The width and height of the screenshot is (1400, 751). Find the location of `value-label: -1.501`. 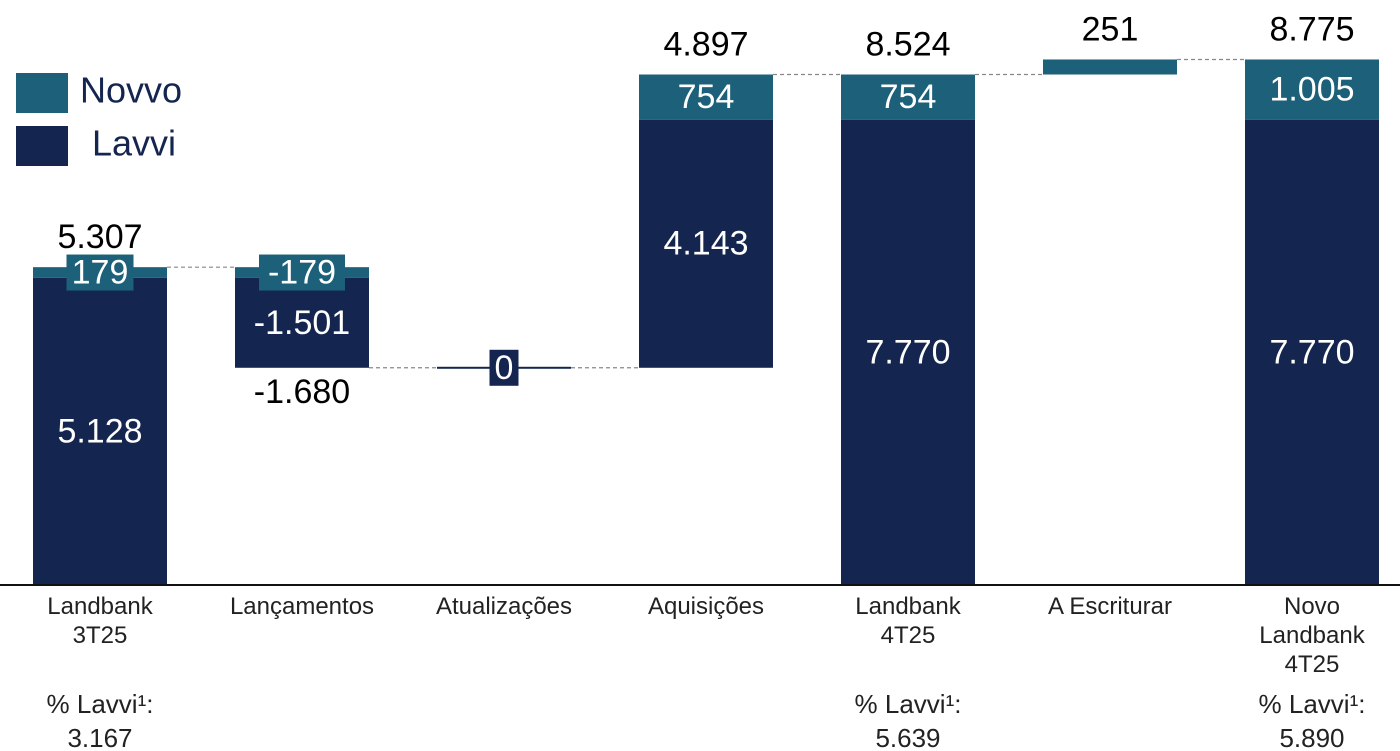

value-label: -1.501 is located at coordinates (302, 323).